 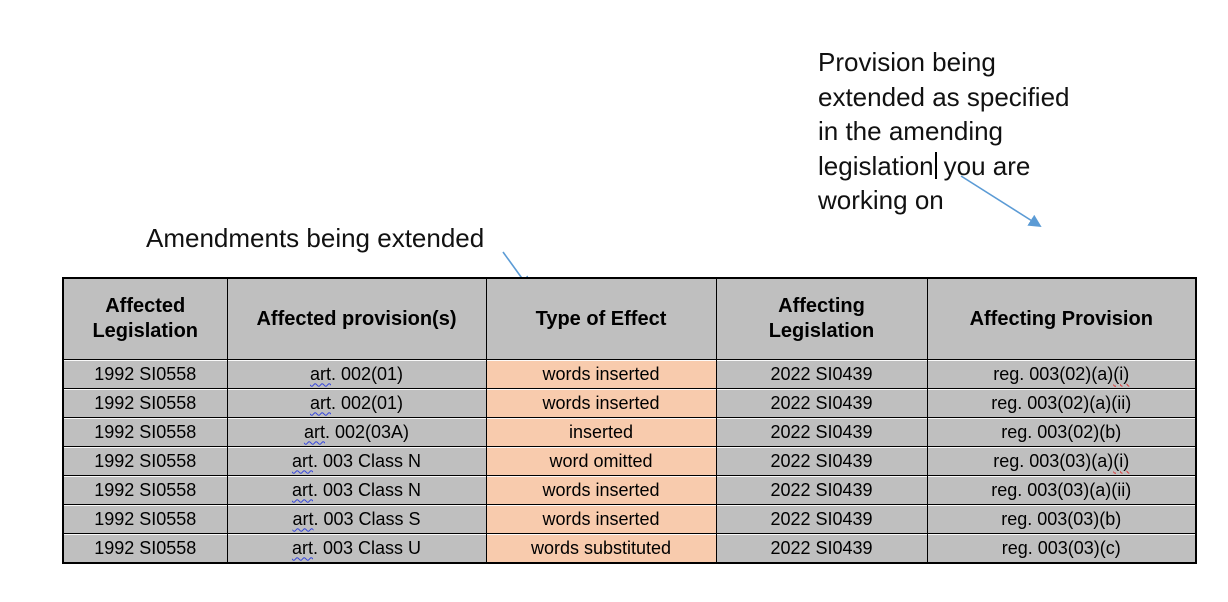 I want to click on note-line: extended as specified, so click(x=944, y=96).